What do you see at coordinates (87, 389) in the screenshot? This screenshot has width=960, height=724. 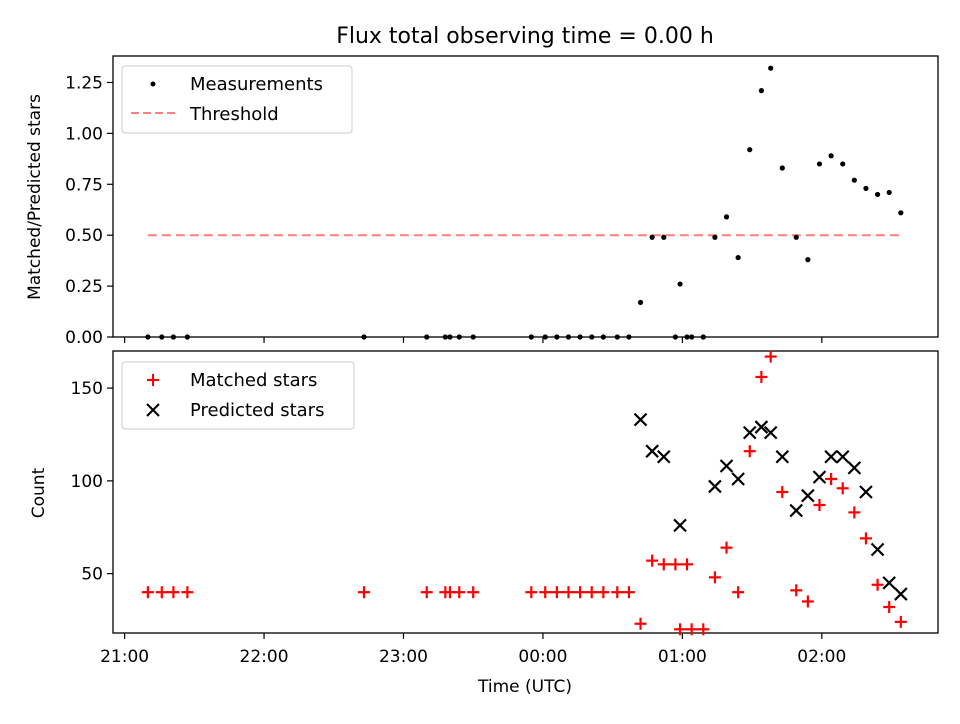 I see `bottom-y-tick-label: 150` at bounding box center [87, 389].